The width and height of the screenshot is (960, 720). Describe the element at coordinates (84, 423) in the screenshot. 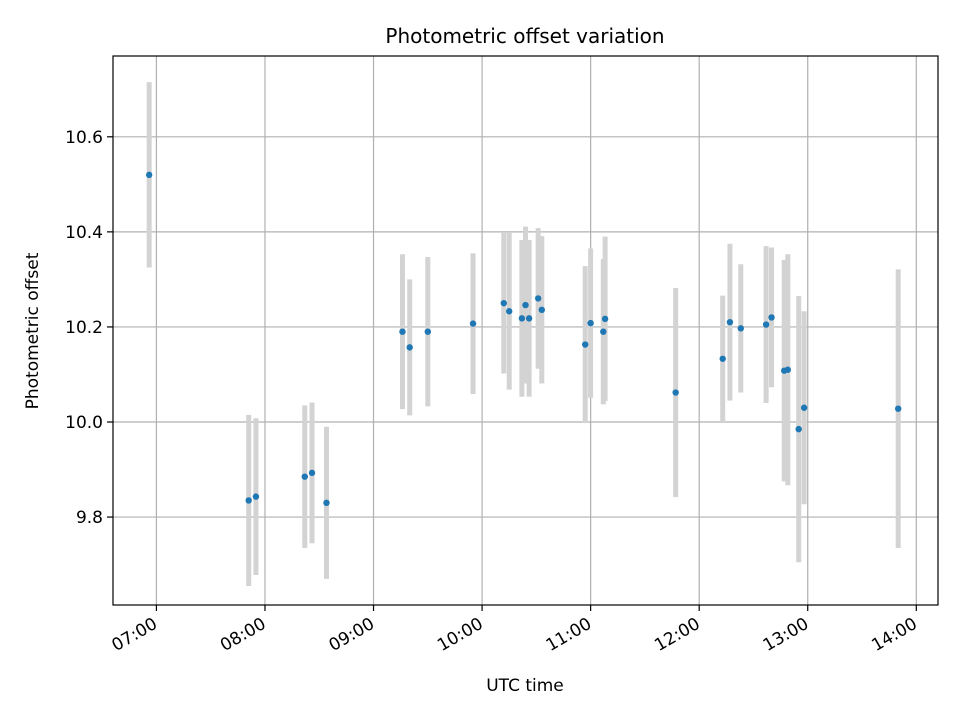

I see `y-tick-label: 10.0` at that location.